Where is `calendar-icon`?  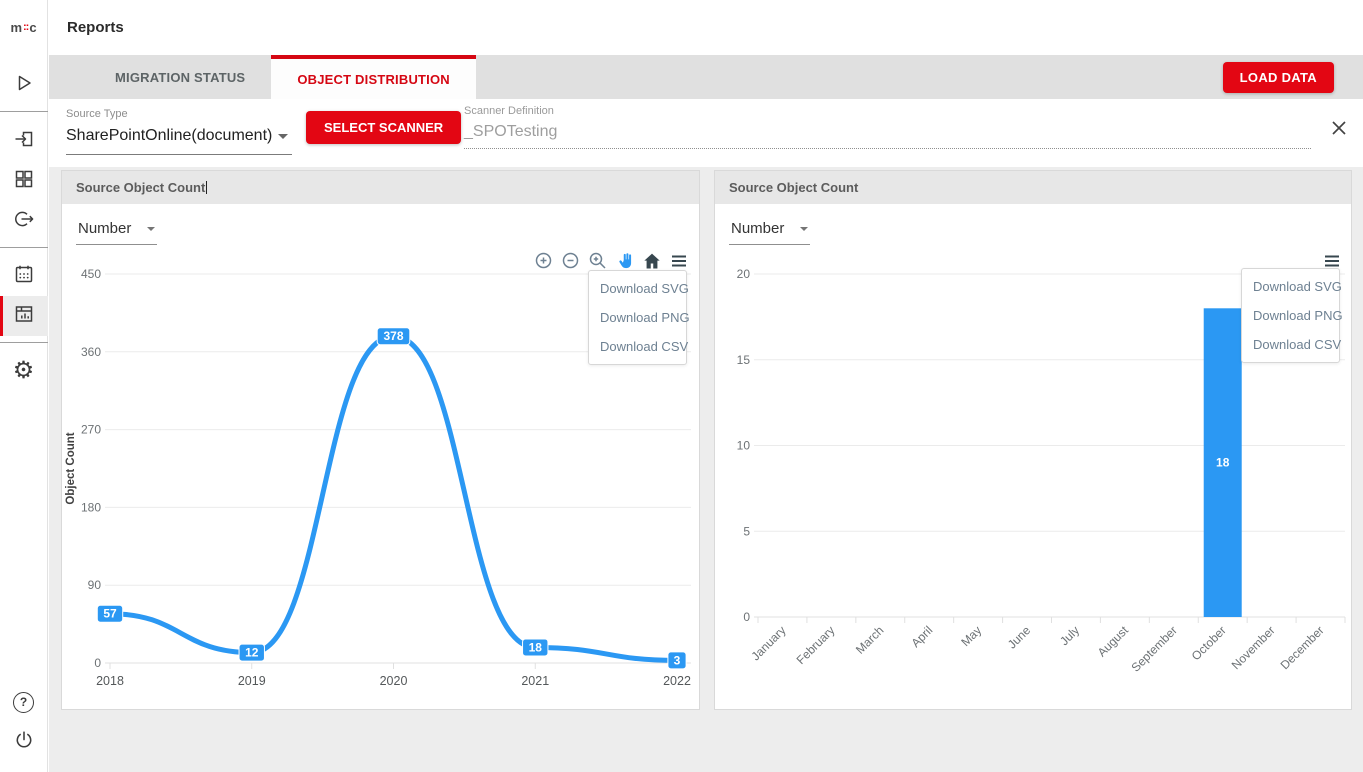 calendar-icon is located at coordinates (24, 276).